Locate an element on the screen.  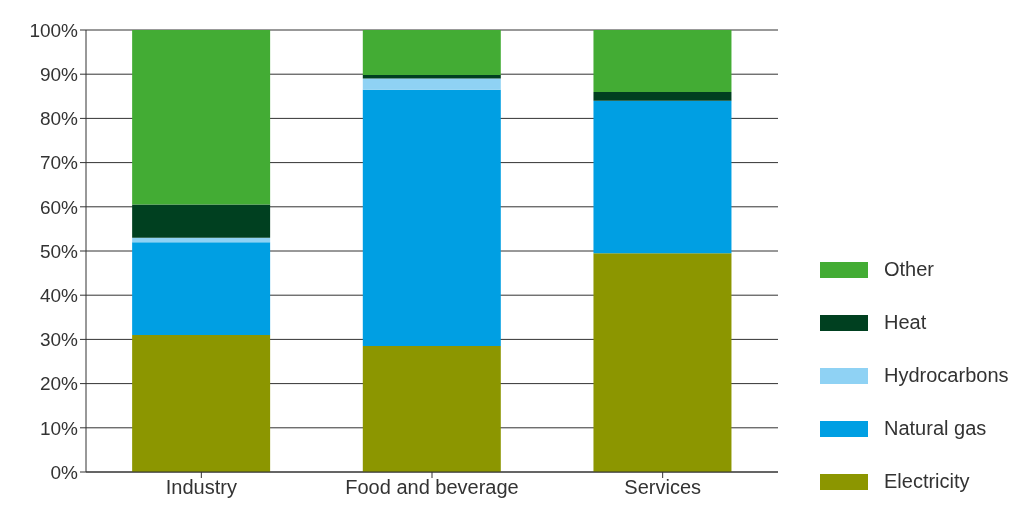
y-tick-label: 40% is located at coordinates (59, 295).